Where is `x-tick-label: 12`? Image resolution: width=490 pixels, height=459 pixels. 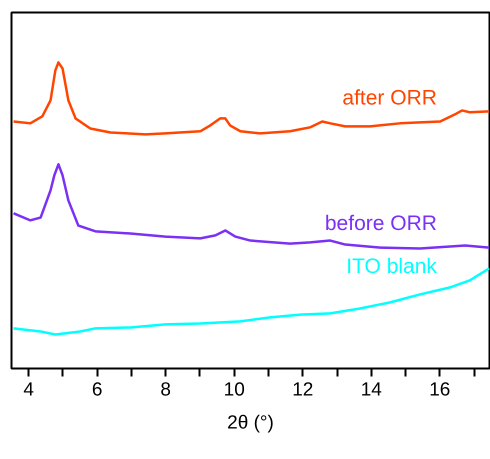 x-tick-label: 12 is located at coordinates (303, 390).